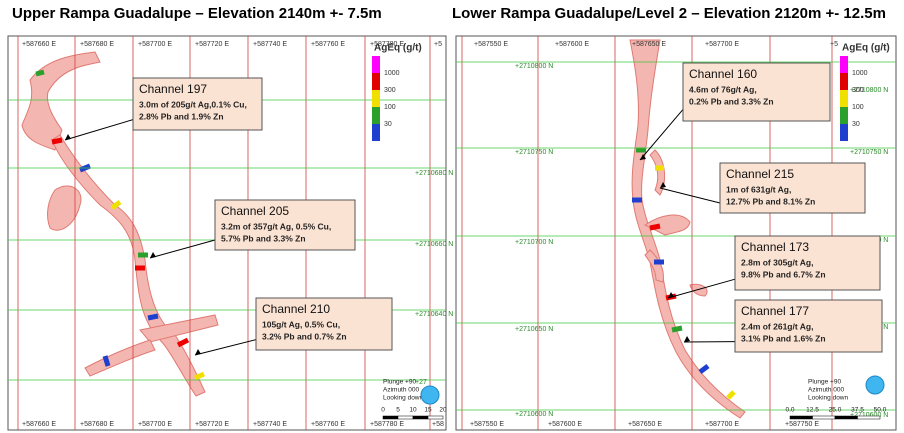 The image size is (904, 433). What do you see at coordinates (802, 424) in the screenshot?
I see `easting-label: +587750 E` at bounding box center [802, 424].